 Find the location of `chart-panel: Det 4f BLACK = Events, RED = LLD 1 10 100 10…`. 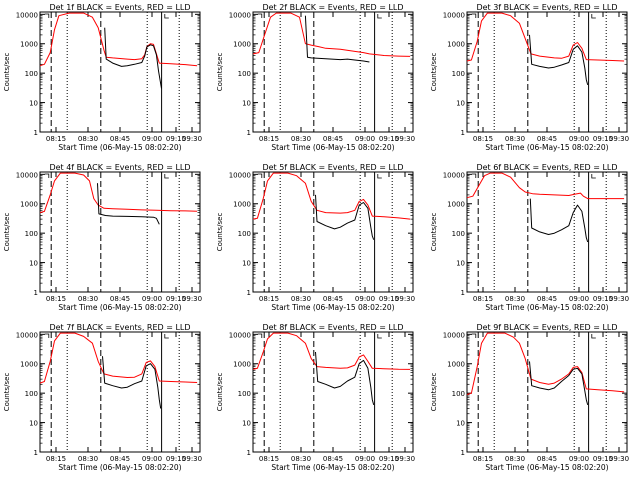

chart-panel: Det 4f BLACK = Events, RED = LLD 1 10 100 10… is located at coordinates (102, 237).